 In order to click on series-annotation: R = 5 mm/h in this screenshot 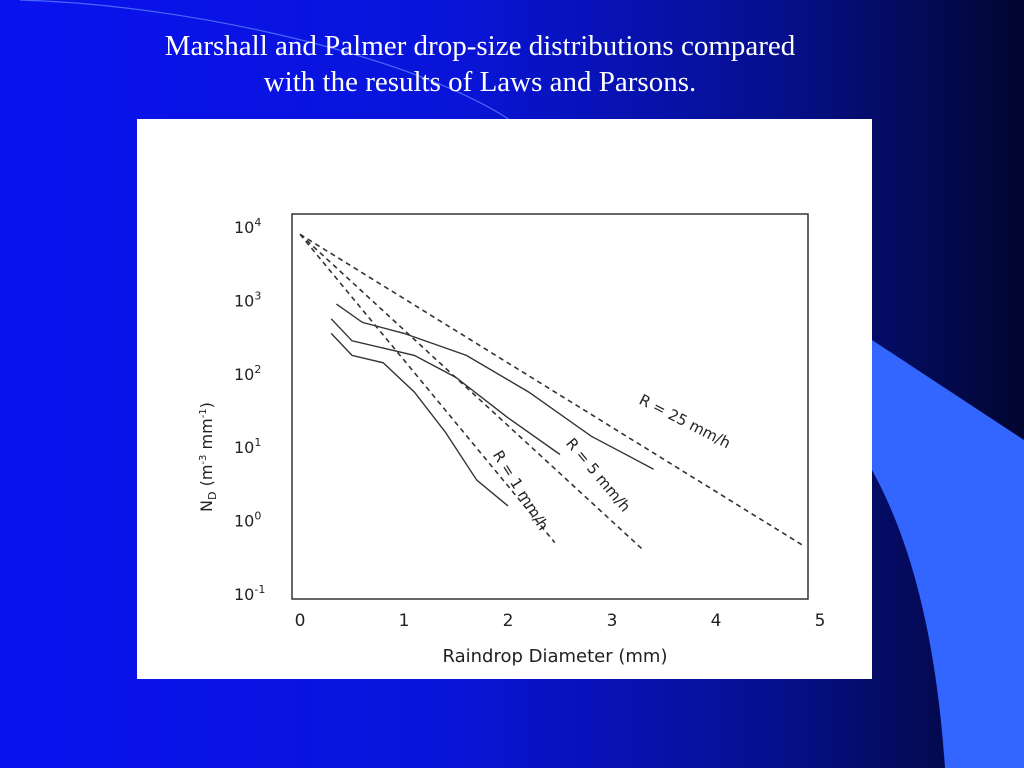, I will do `click(598, 475)`.